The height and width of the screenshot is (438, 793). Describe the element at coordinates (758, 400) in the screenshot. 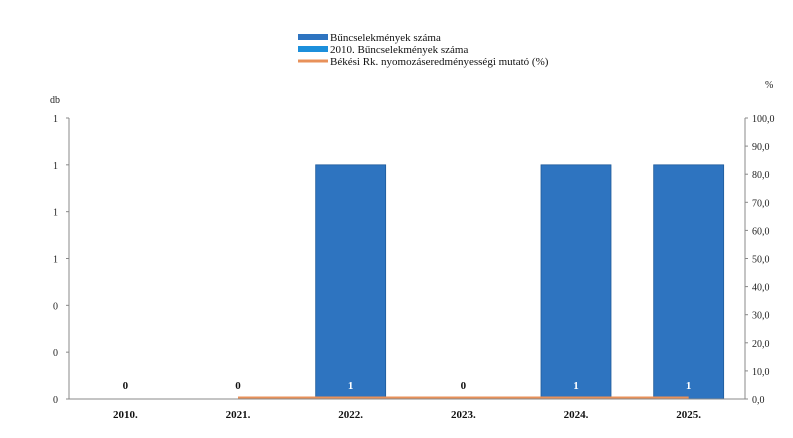

I see `right-axis-tick-label: 0,0` at that location.